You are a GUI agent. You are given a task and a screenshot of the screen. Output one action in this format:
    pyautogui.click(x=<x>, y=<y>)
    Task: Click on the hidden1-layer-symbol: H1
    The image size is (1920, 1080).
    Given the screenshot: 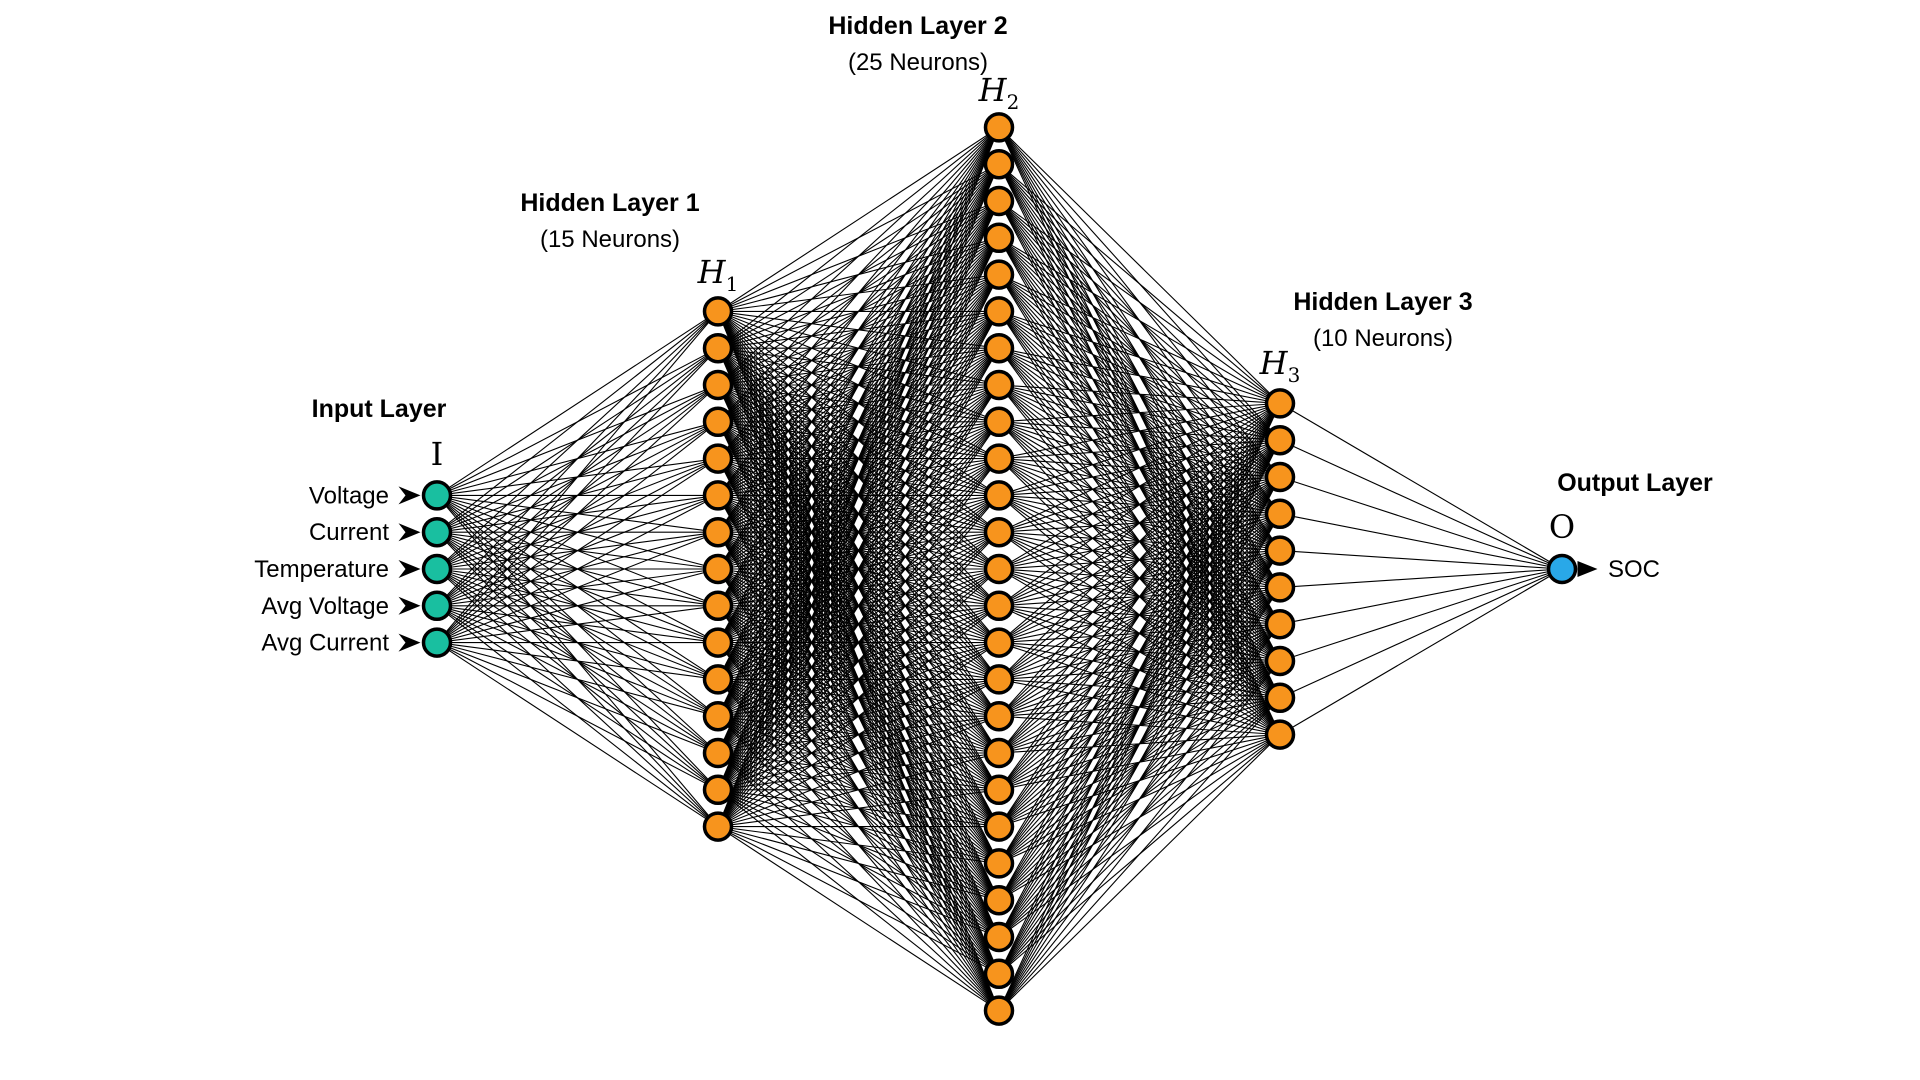 What is the action you would take?
    pyautogui.click(x=718, y=274)
    